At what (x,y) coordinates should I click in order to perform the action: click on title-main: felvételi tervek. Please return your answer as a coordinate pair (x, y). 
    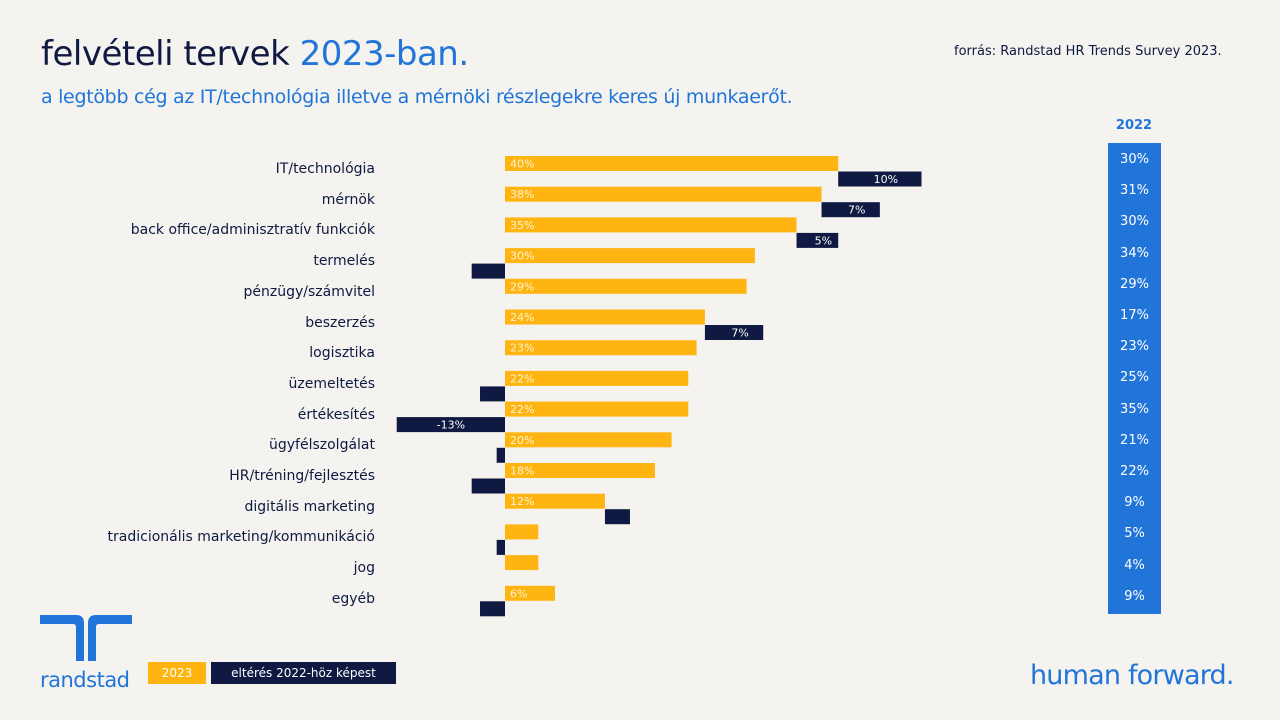
    Looking at the image, I should click on (170, 54).